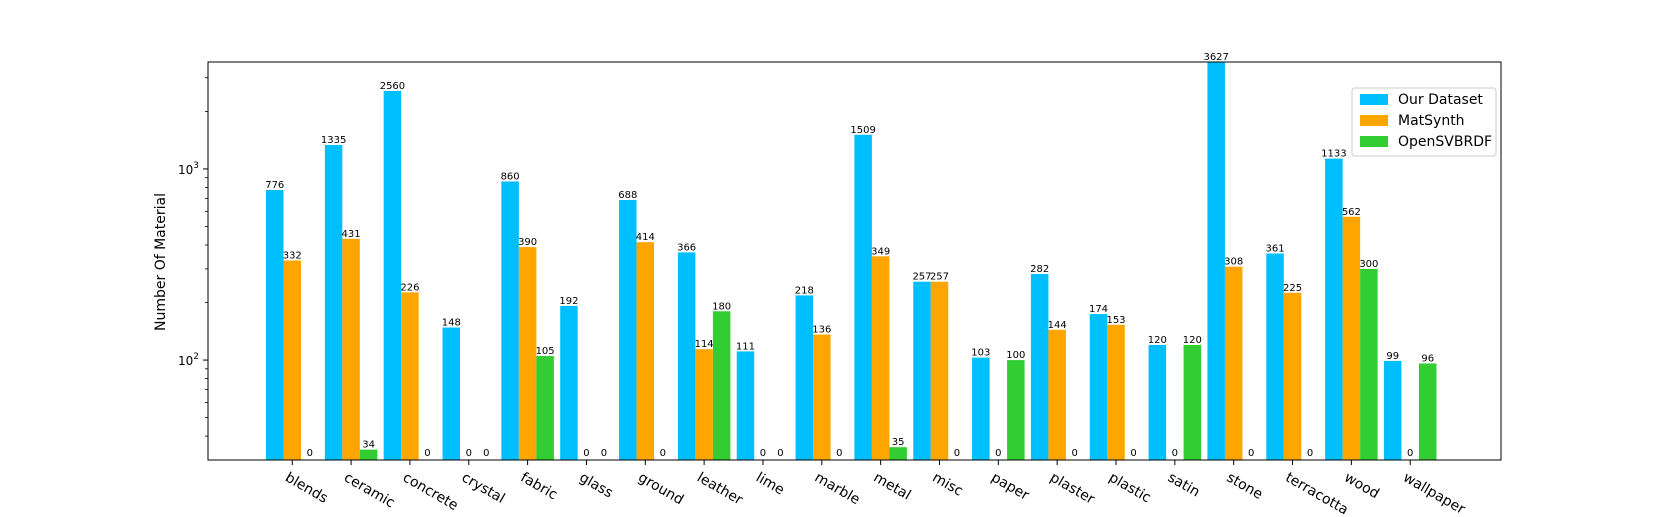 The width and height of the screenshot is (1664, 517). Describe the element at coordinates (410, 376) in the screenshot. I see `bar-concrete-matsynth` at that location.